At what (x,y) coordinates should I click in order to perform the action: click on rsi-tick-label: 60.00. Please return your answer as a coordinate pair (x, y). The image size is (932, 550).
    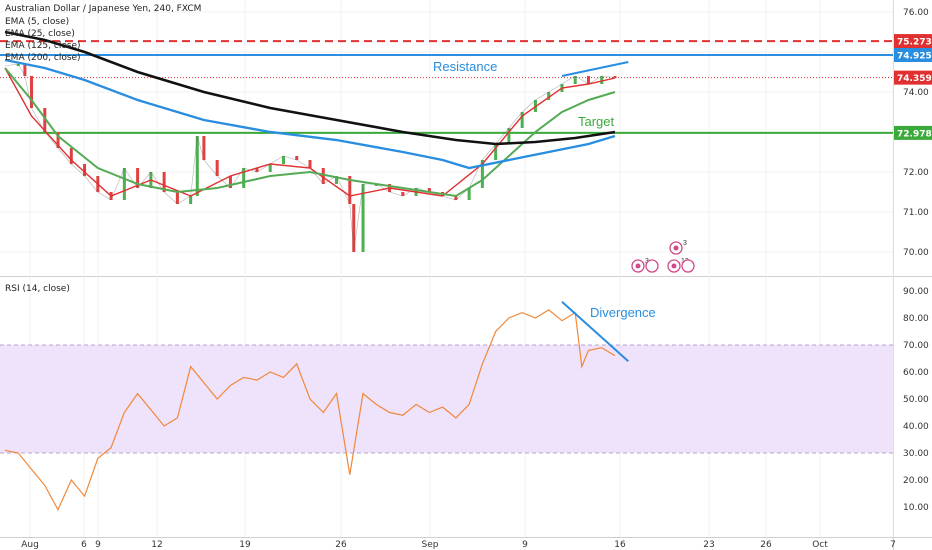
    Looking at the image, I should click on (916, 373).